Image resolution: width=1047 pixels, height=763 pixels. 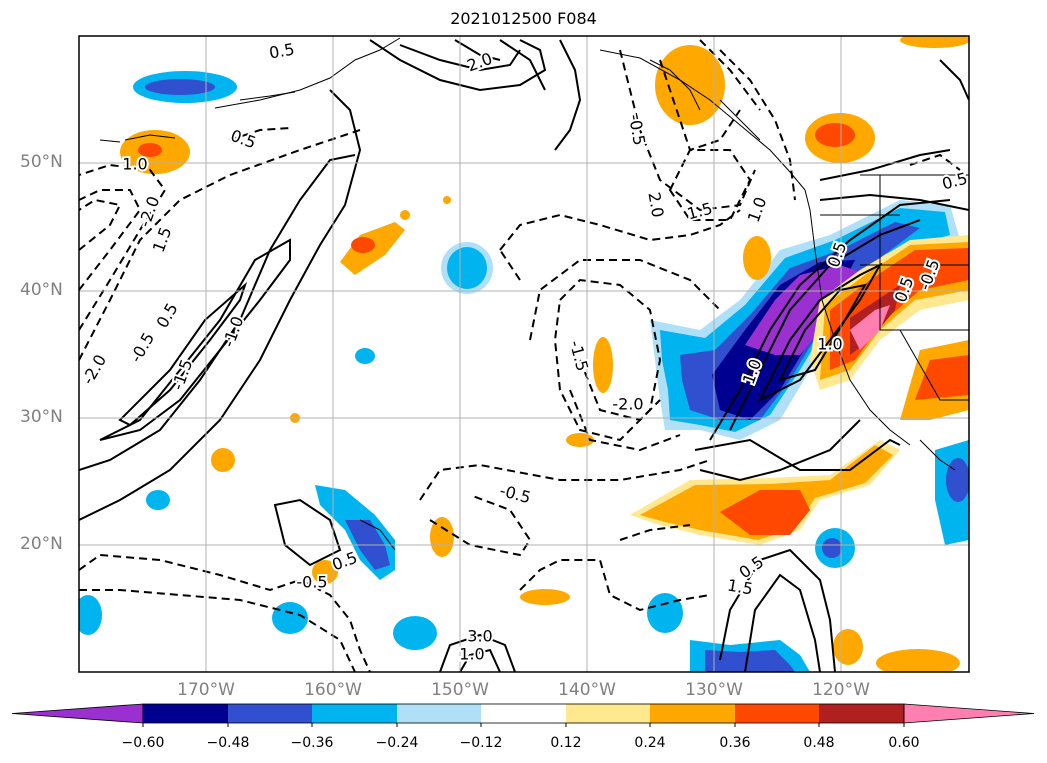 What do you see at coordinates (41, 417) in the screenshot?
I see `lat-label-30n: 30°N` at bounding box center [41, 417].